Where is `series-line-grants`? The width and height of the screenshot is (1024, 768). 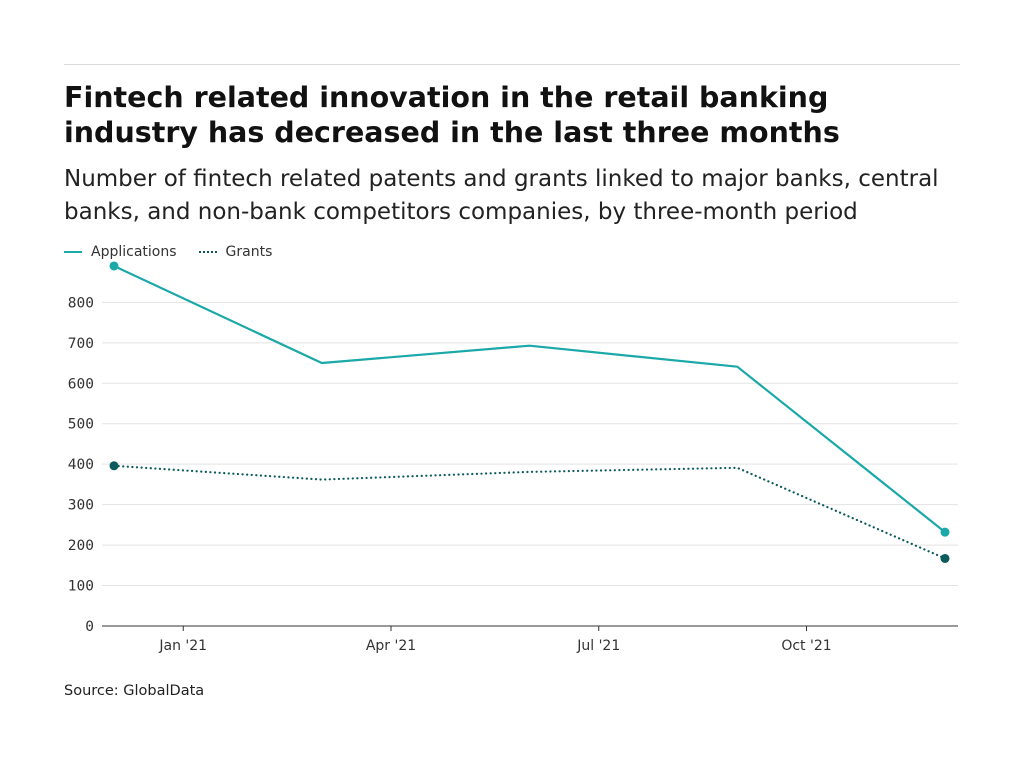
series-line-grants is located at coordinates (529, 512).